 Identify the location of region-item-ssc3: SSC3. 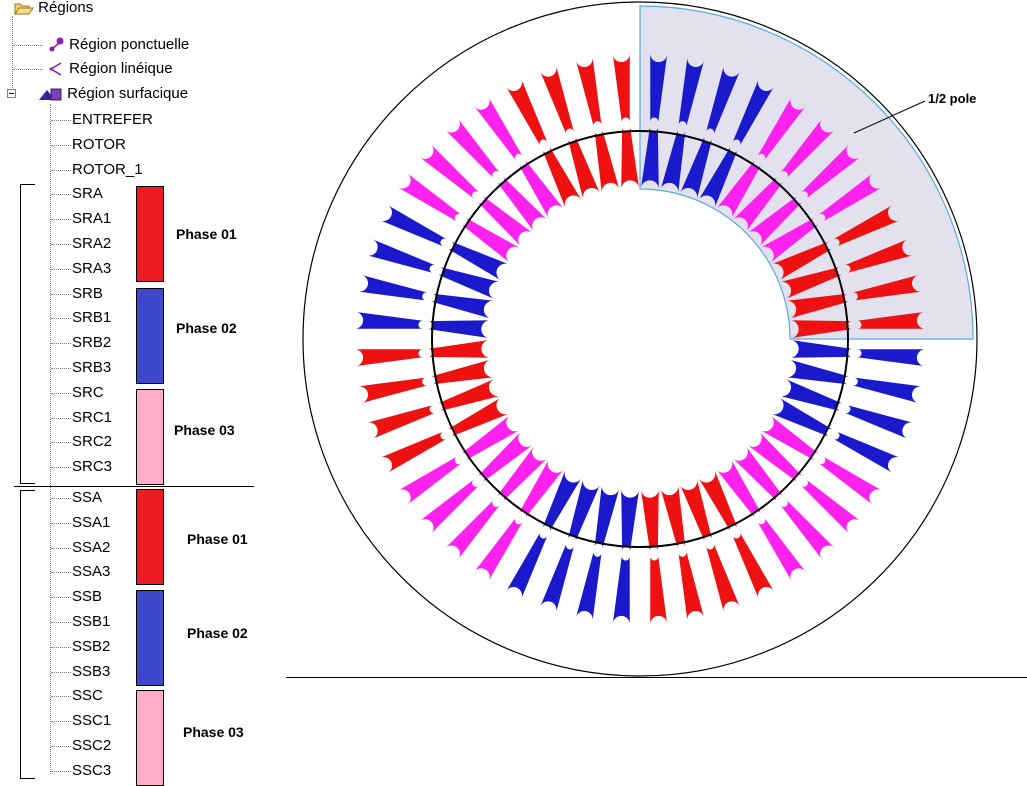
(92, 770).